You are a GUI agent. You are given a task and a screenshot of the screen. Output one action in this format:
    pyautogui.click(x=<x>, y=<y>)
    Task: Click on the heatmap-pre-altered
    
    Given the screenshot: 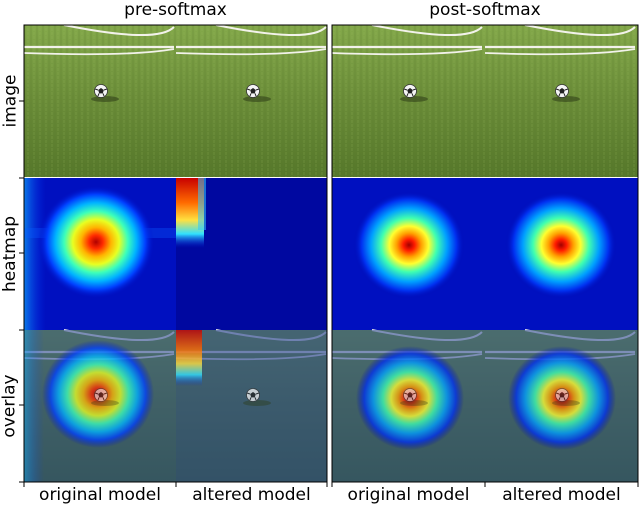 What is the action you would take?
    pyautogui.click(x=251, y=254)
    